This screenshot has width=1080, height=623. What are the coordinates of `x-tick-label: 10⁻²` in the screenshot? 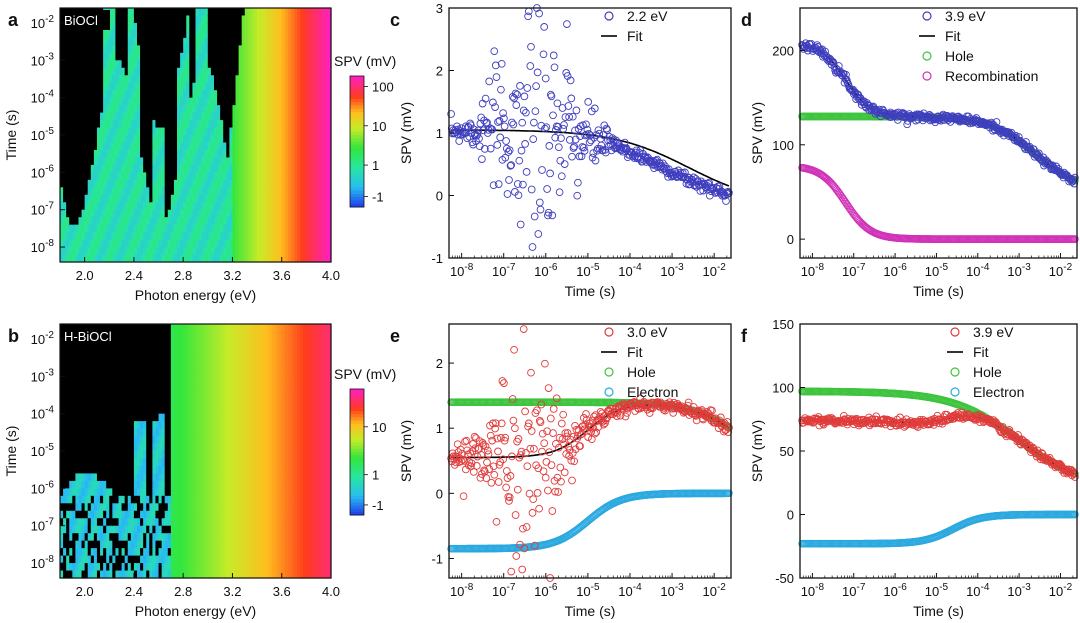 It's located at (1061, 590).